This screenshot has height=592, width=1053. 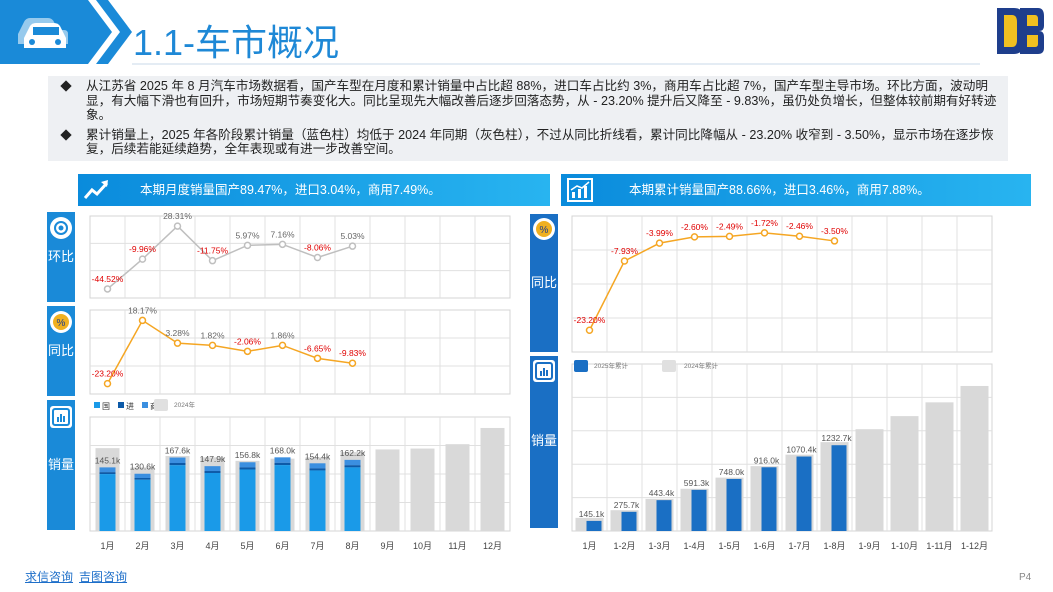 I want to click on legend-label: 2024年, so click(x=184, y=404).